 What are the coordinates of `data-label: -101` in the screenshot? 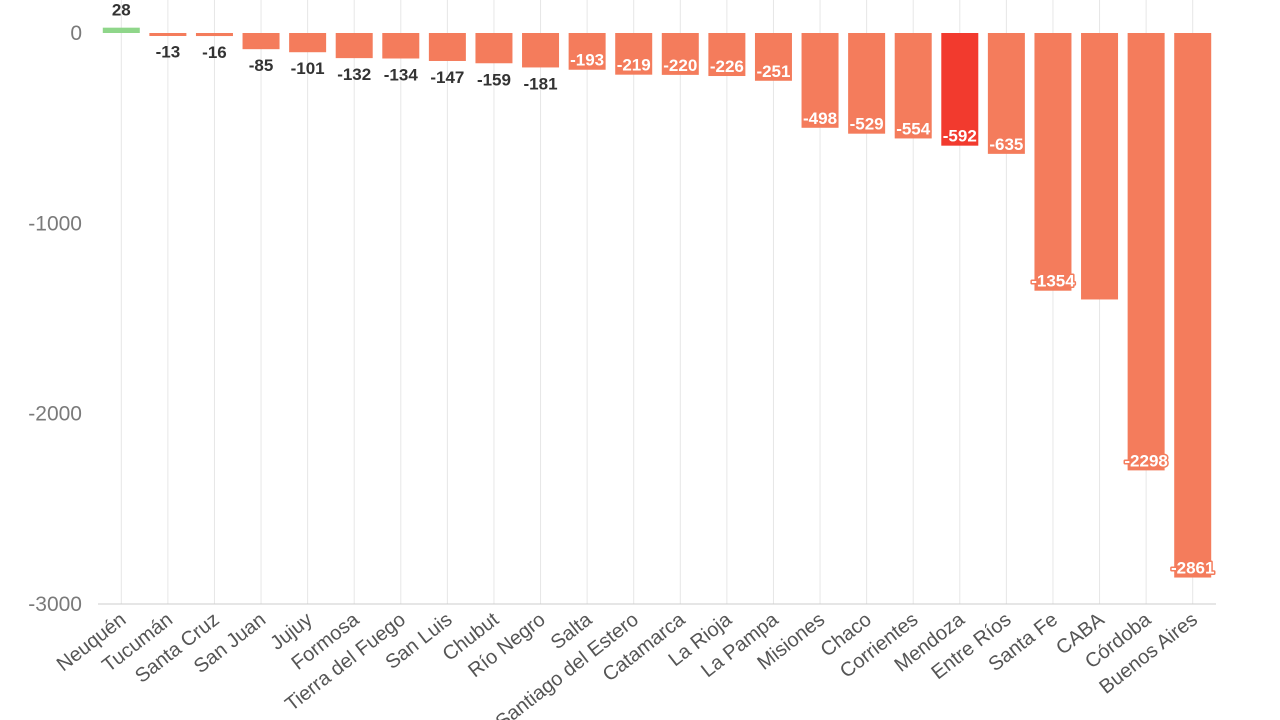 It's located at (308, 68).